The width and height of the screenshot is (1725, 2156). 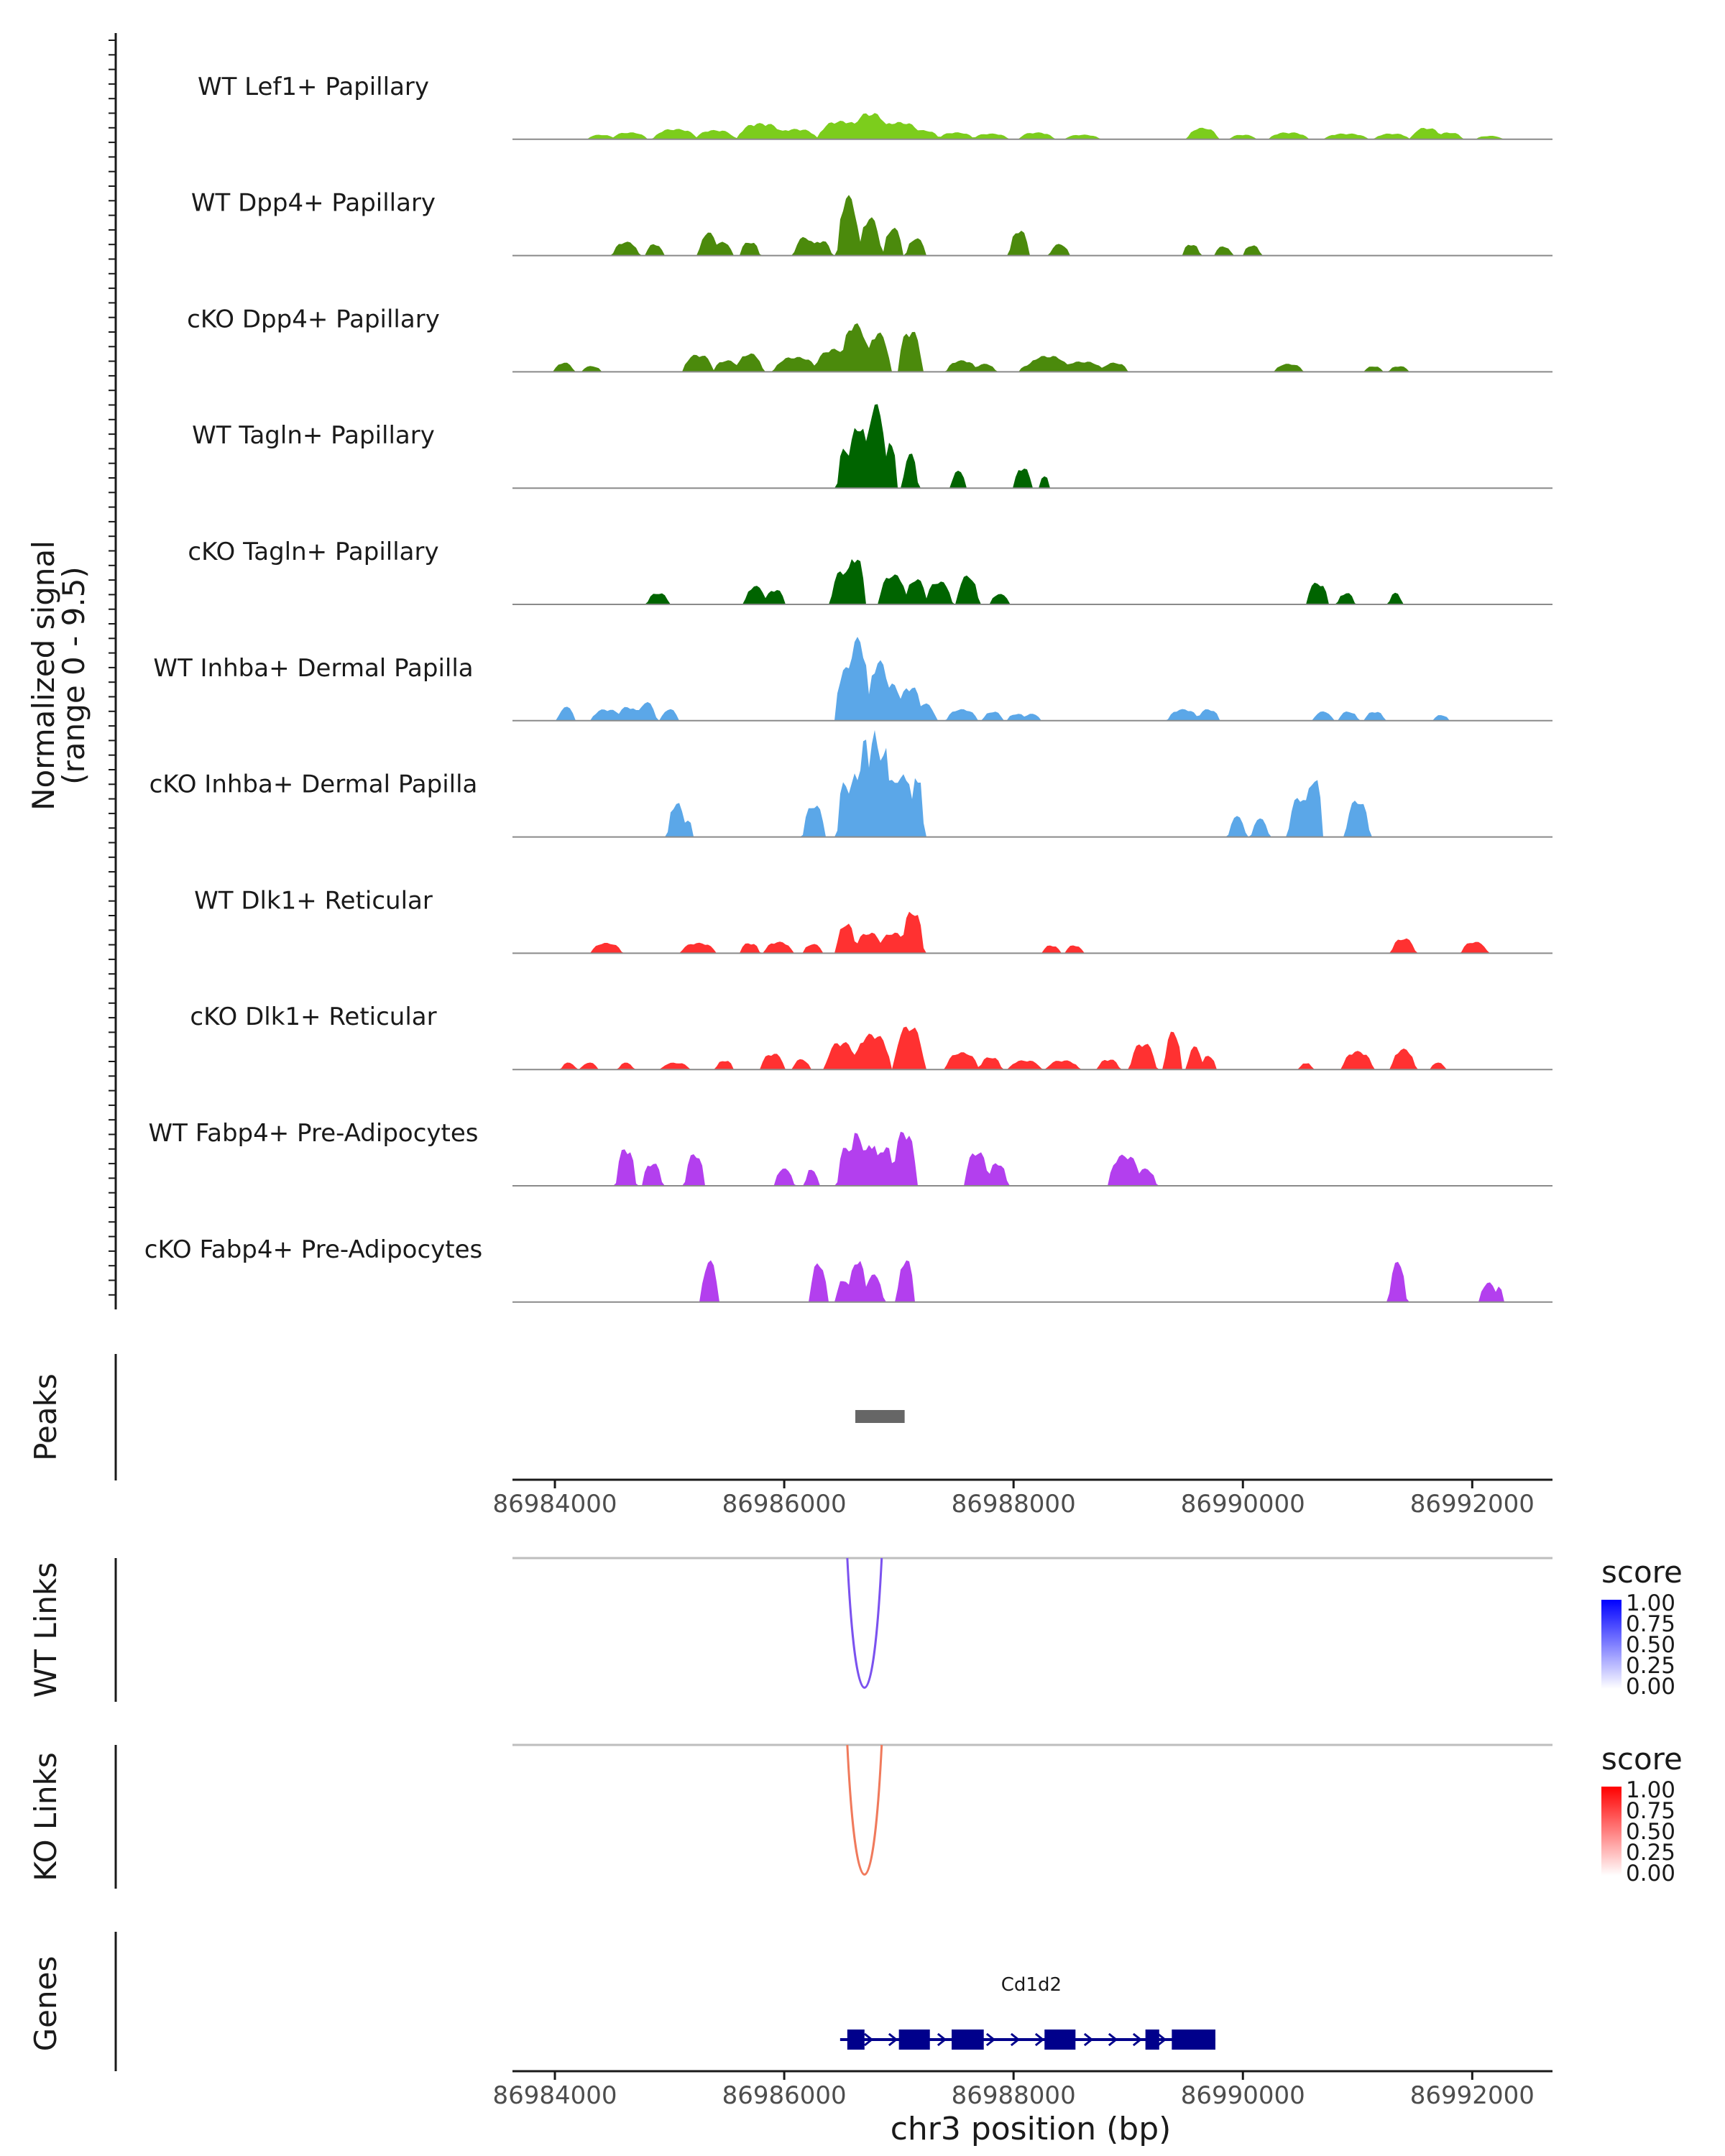 I want to click on coverage-track-4: WT Tagln+ Papillary, so click(x=872, y=447).